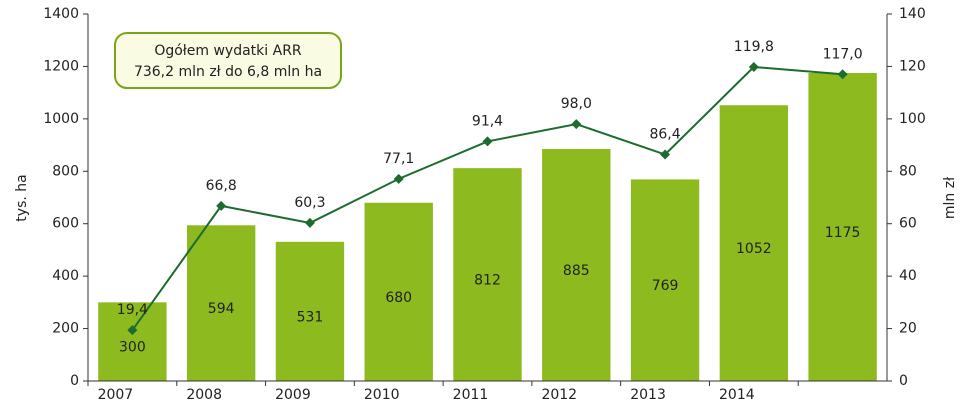  What do you see at coordinates (912, 14) in the screenshot?
I see `y2-tick-label: 140` at bounding box center [912, 14].